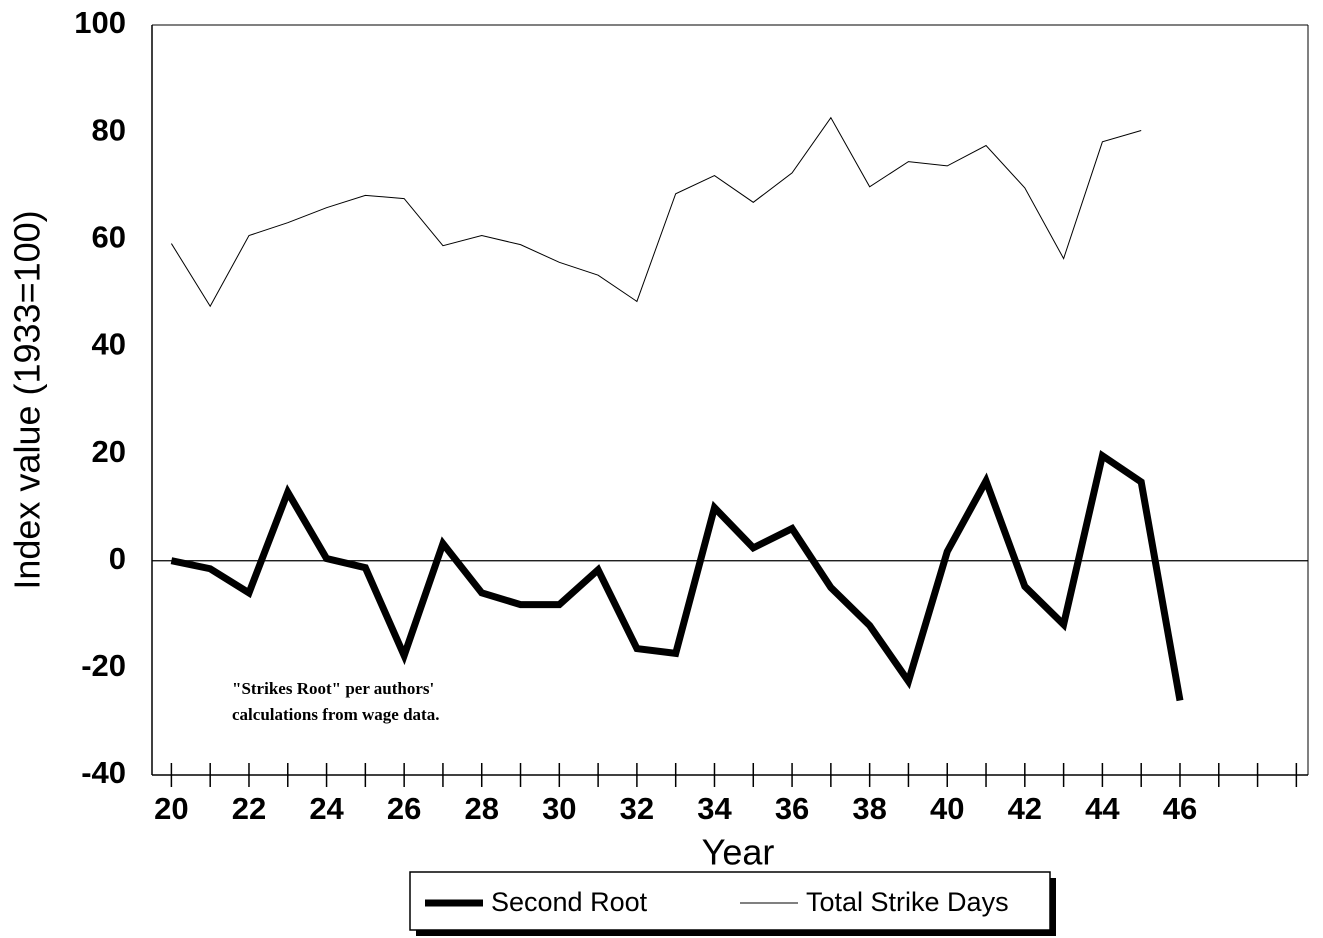 Image resolution: width=1323 pixels, height=938 pixels. What do you see at coordinates (109, 129) in the screenshot?
I see `y-tick-label: 80` at bounding box center [109, 129].